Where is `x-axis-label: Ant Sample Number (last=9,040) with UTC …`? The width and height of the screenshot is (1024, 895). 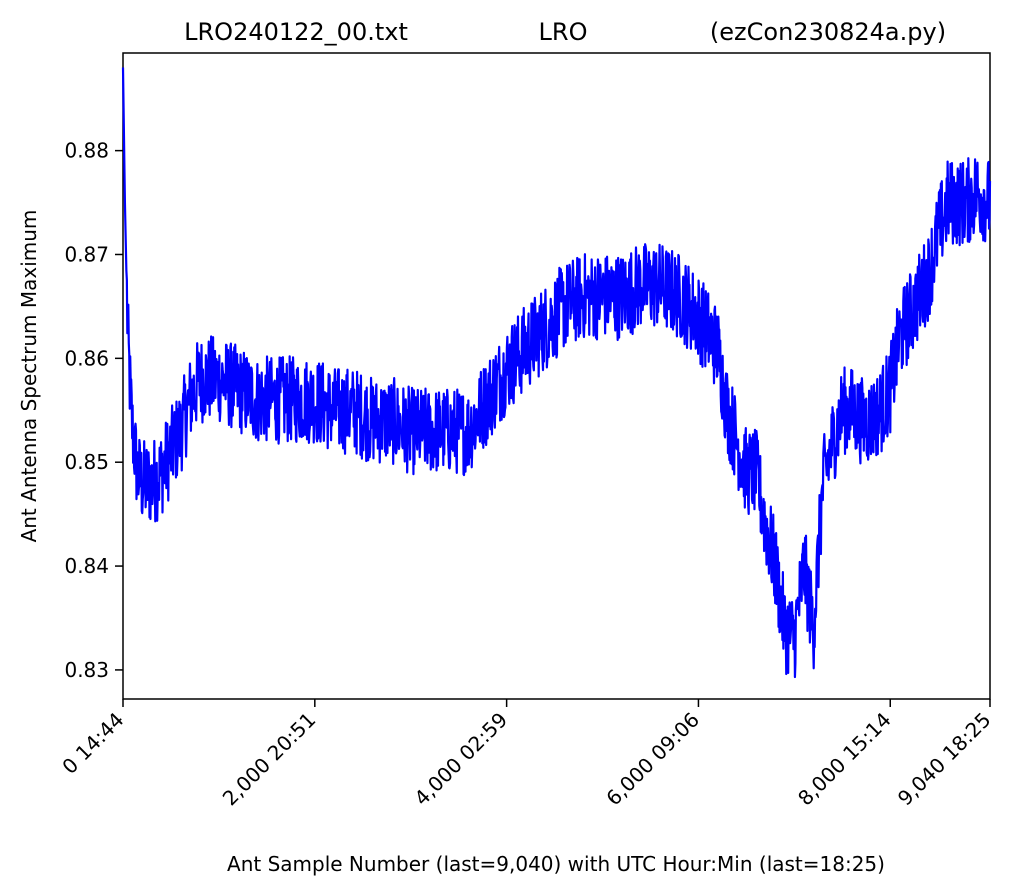 x-axis-label: Ant Sample Number (last=9,040) with UTC … is located at coordinates (556, 864).